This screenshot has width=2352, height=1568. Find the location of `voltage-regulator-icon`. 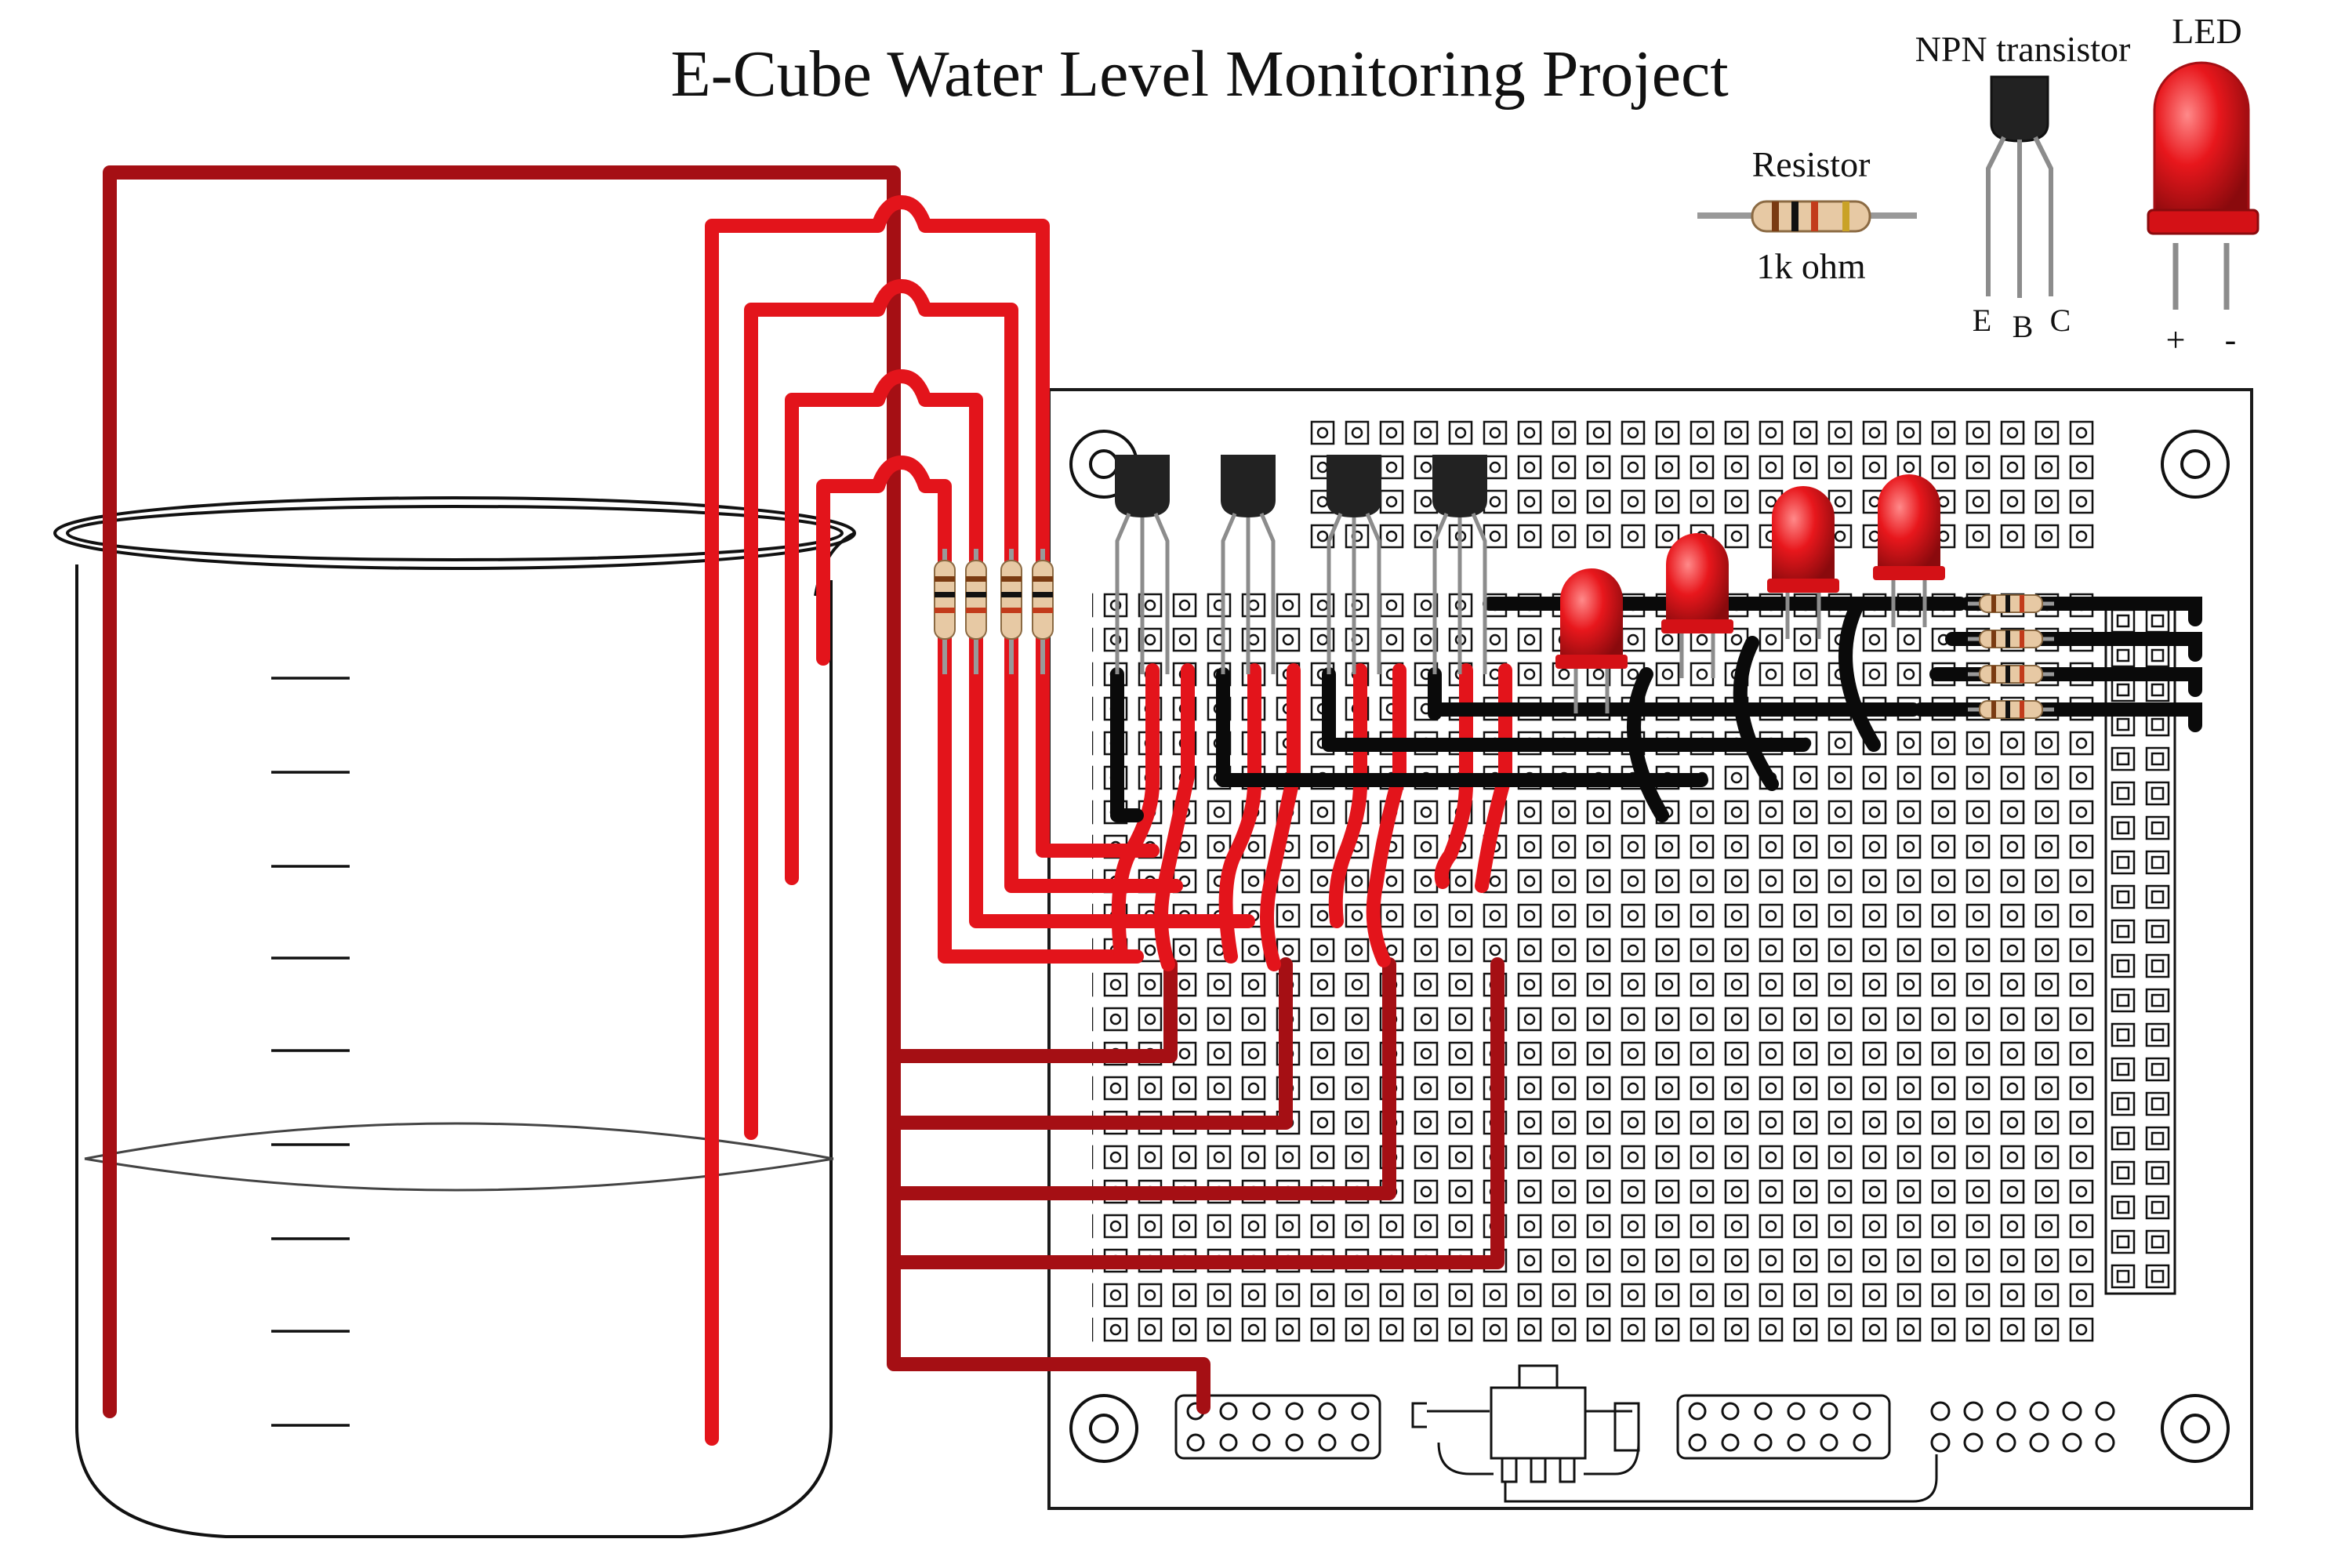

voltage-regulator-icon is located at coordinates (1675, 1433).